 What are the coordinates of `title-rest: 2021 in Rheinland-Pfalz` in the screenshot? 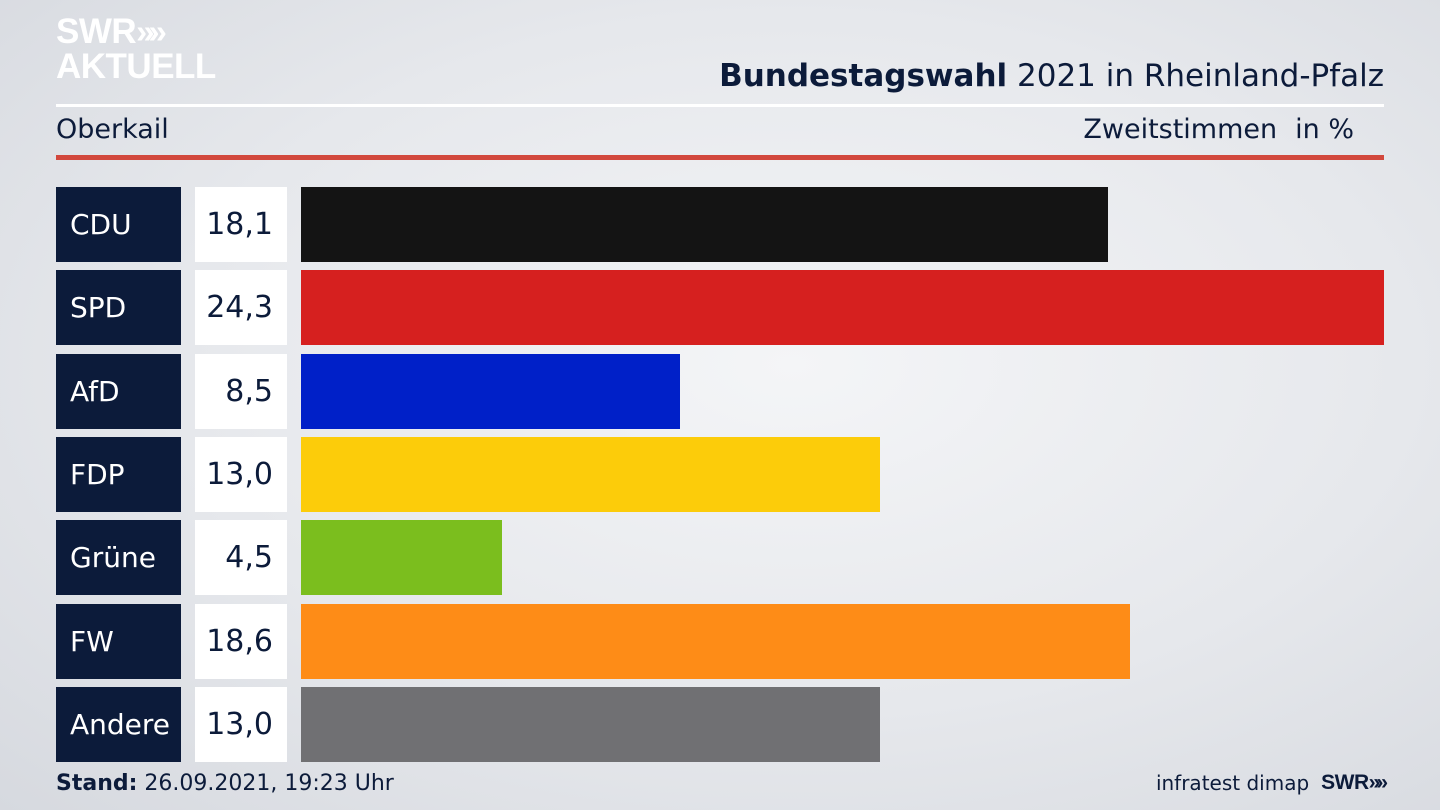 It's located at (1195, 76).